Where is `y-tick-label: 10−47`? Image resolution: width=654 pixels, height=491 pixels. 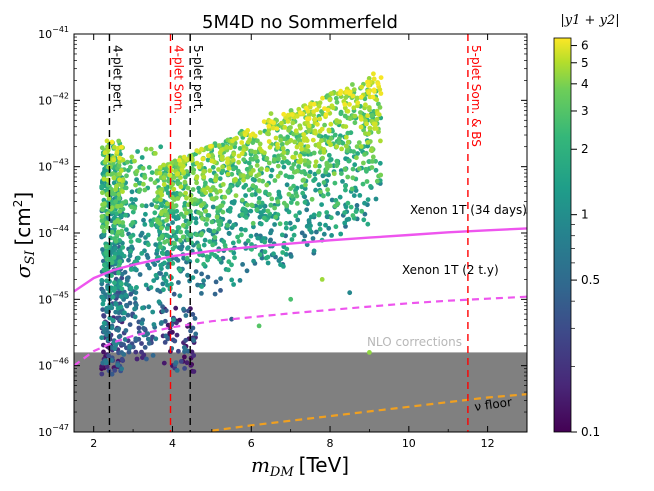
y-tick-label: 10−47 is located at coordinates (53, 431).